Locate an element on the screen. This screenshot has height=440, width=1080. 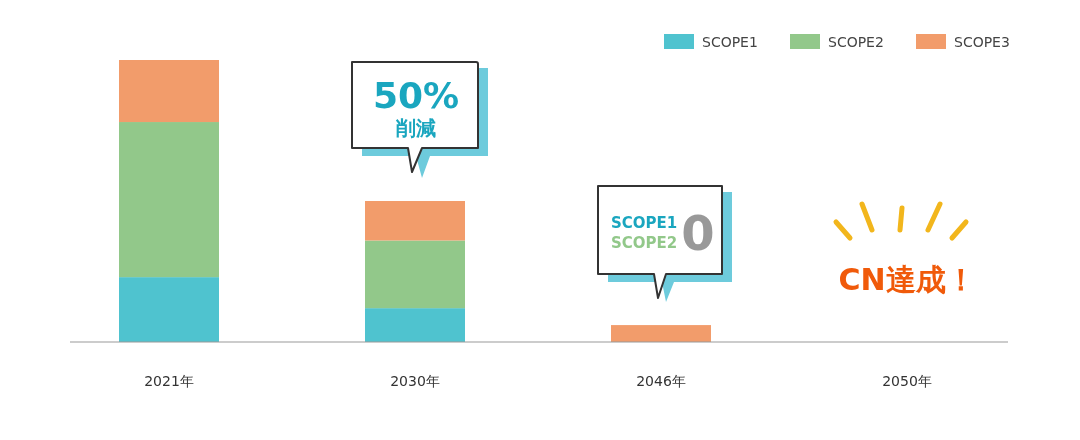
x-tick-label: 2050年 is located at coordinates (907, 381).